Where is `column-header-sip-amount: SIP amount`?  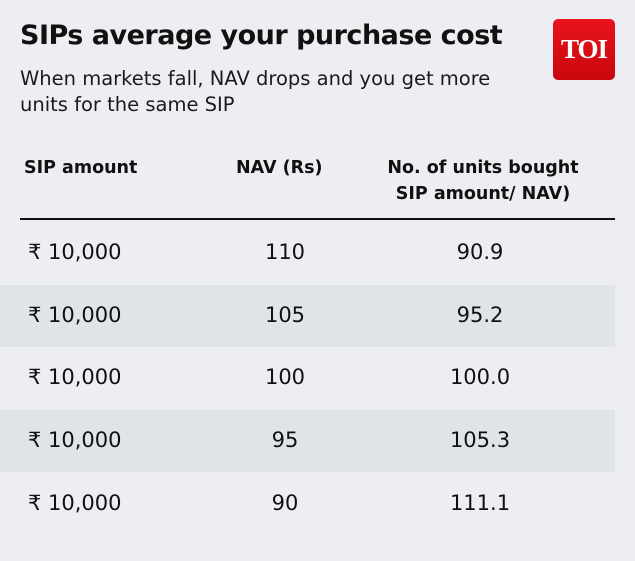
column-header-sip-amount: SIP amount is located at coordinates (81, 168).